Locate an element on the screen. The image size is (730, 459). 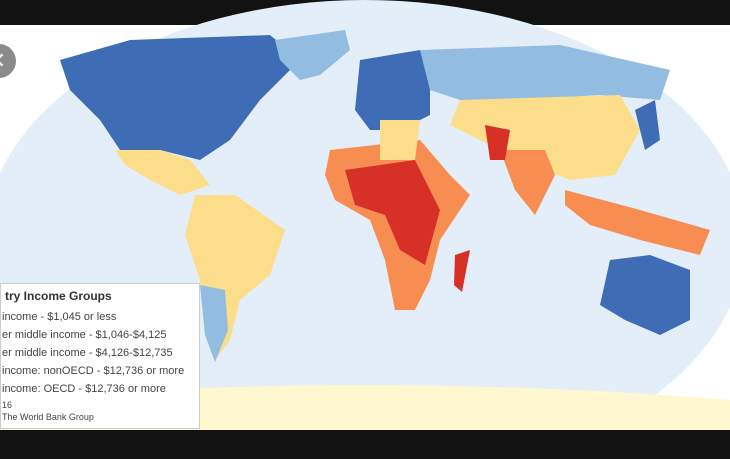
central-america is located at coordinates (162, 172).